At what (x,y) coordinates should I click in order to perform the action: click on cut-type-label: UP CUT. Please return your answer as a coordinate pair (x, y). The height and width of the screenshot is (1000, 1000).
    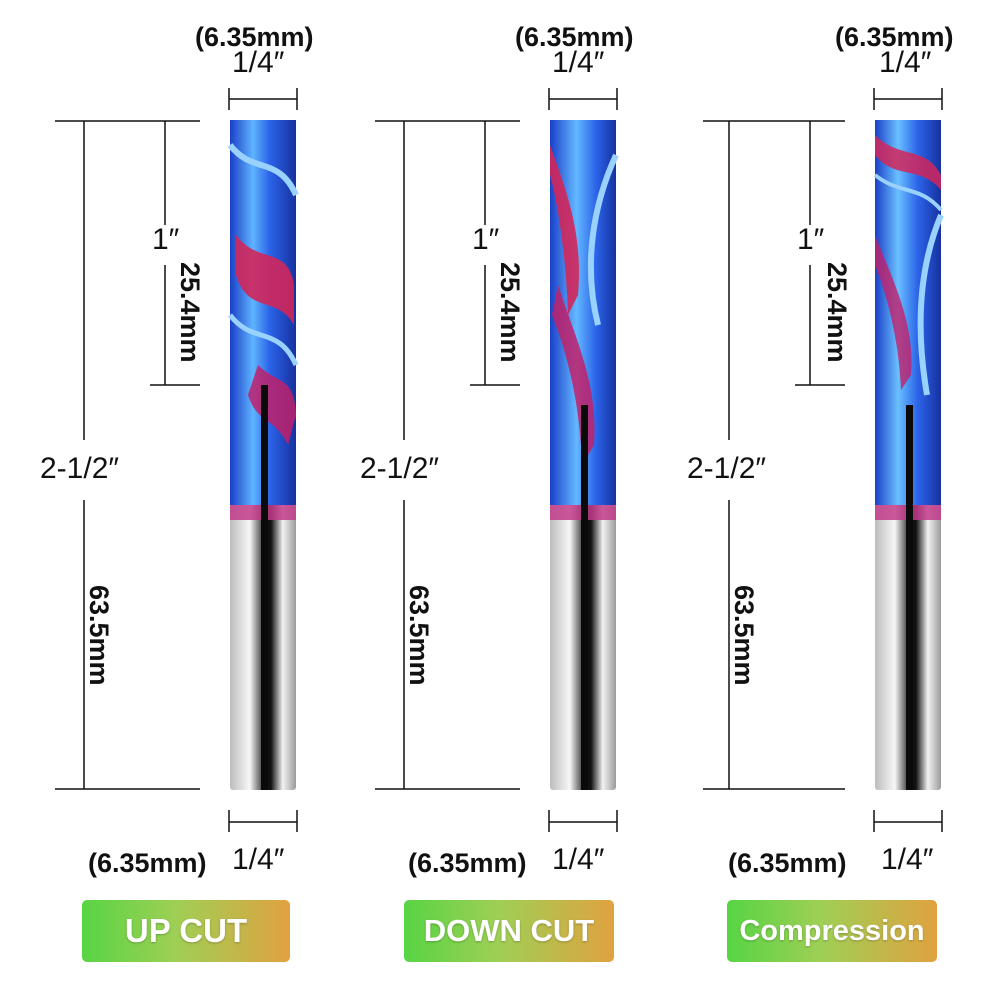
    Looking at the image, I should click on (186, 931).